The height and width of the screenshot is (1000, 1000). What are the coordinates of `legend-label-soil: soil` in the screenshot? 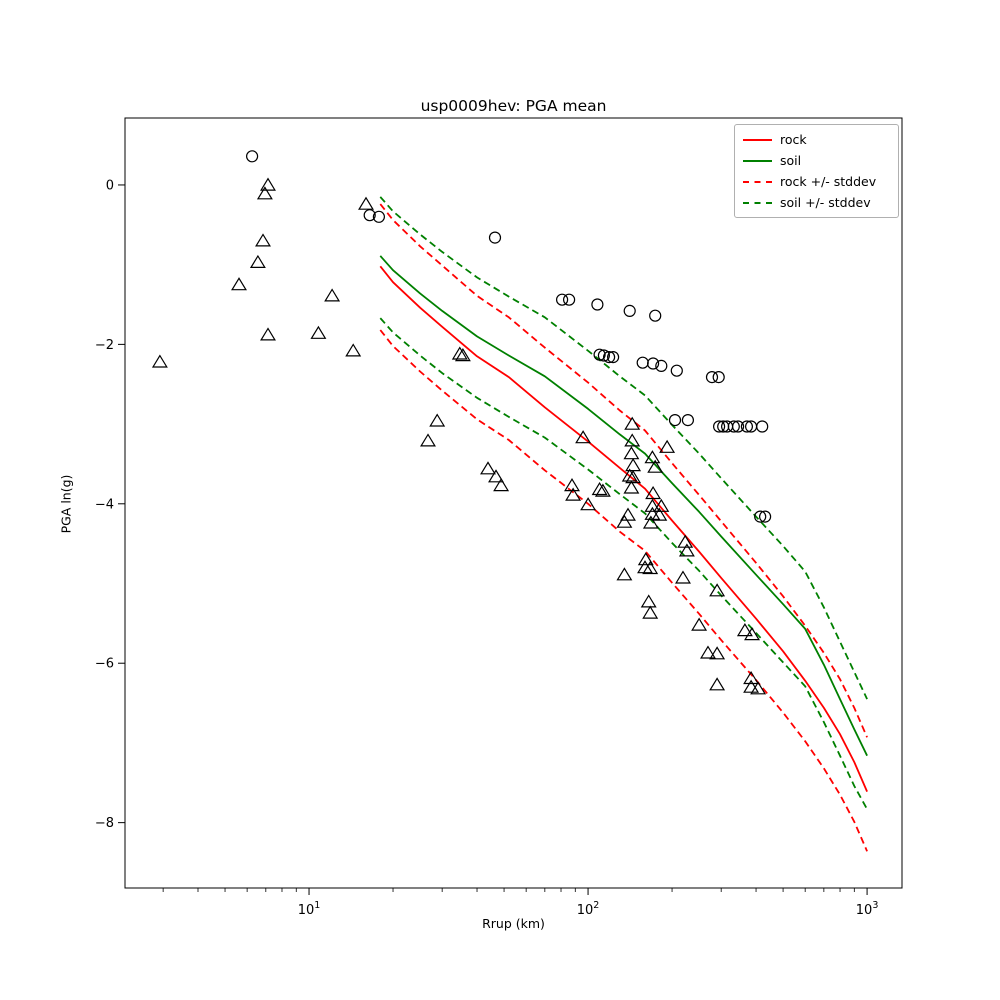 It's located at (791, 160).